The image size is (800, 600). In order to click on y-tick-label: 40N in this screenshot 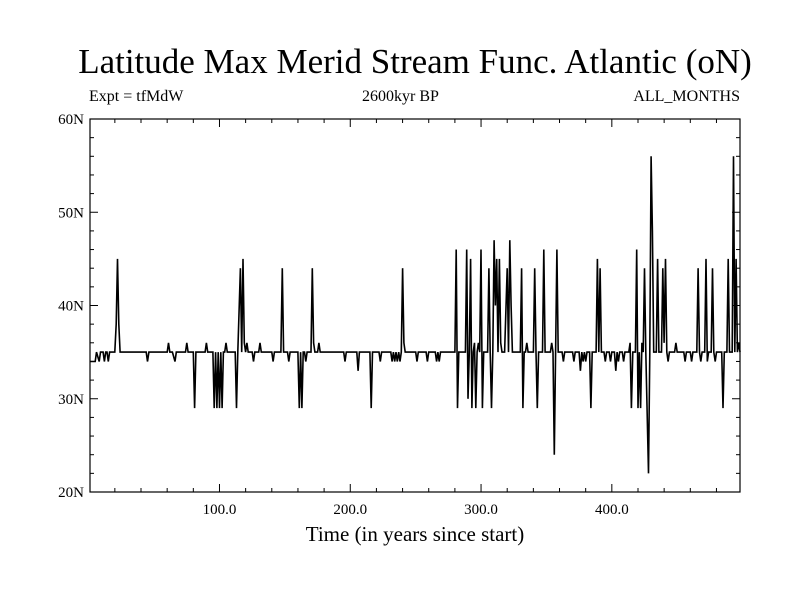, I will do `click(71, 307)`.